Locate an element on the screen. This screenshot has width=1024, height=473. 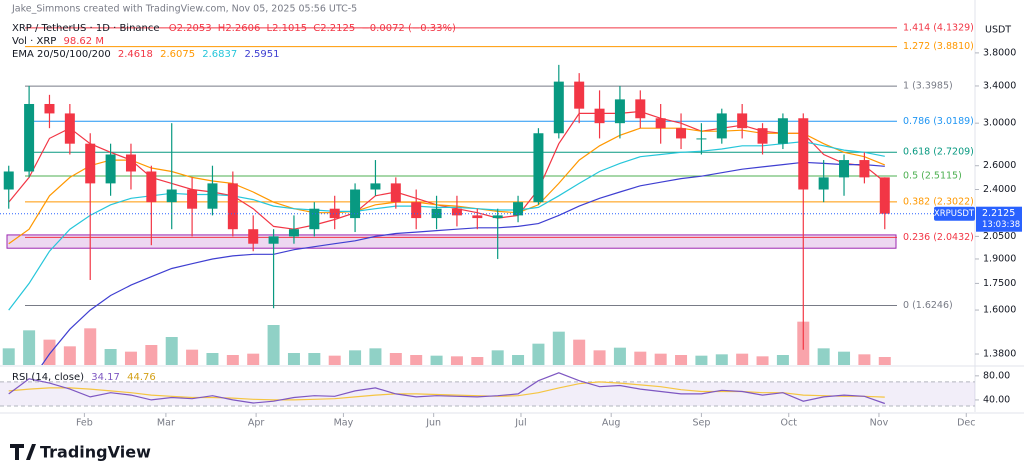
ema-value: 2.6075 is located at coordinates (177, 54).